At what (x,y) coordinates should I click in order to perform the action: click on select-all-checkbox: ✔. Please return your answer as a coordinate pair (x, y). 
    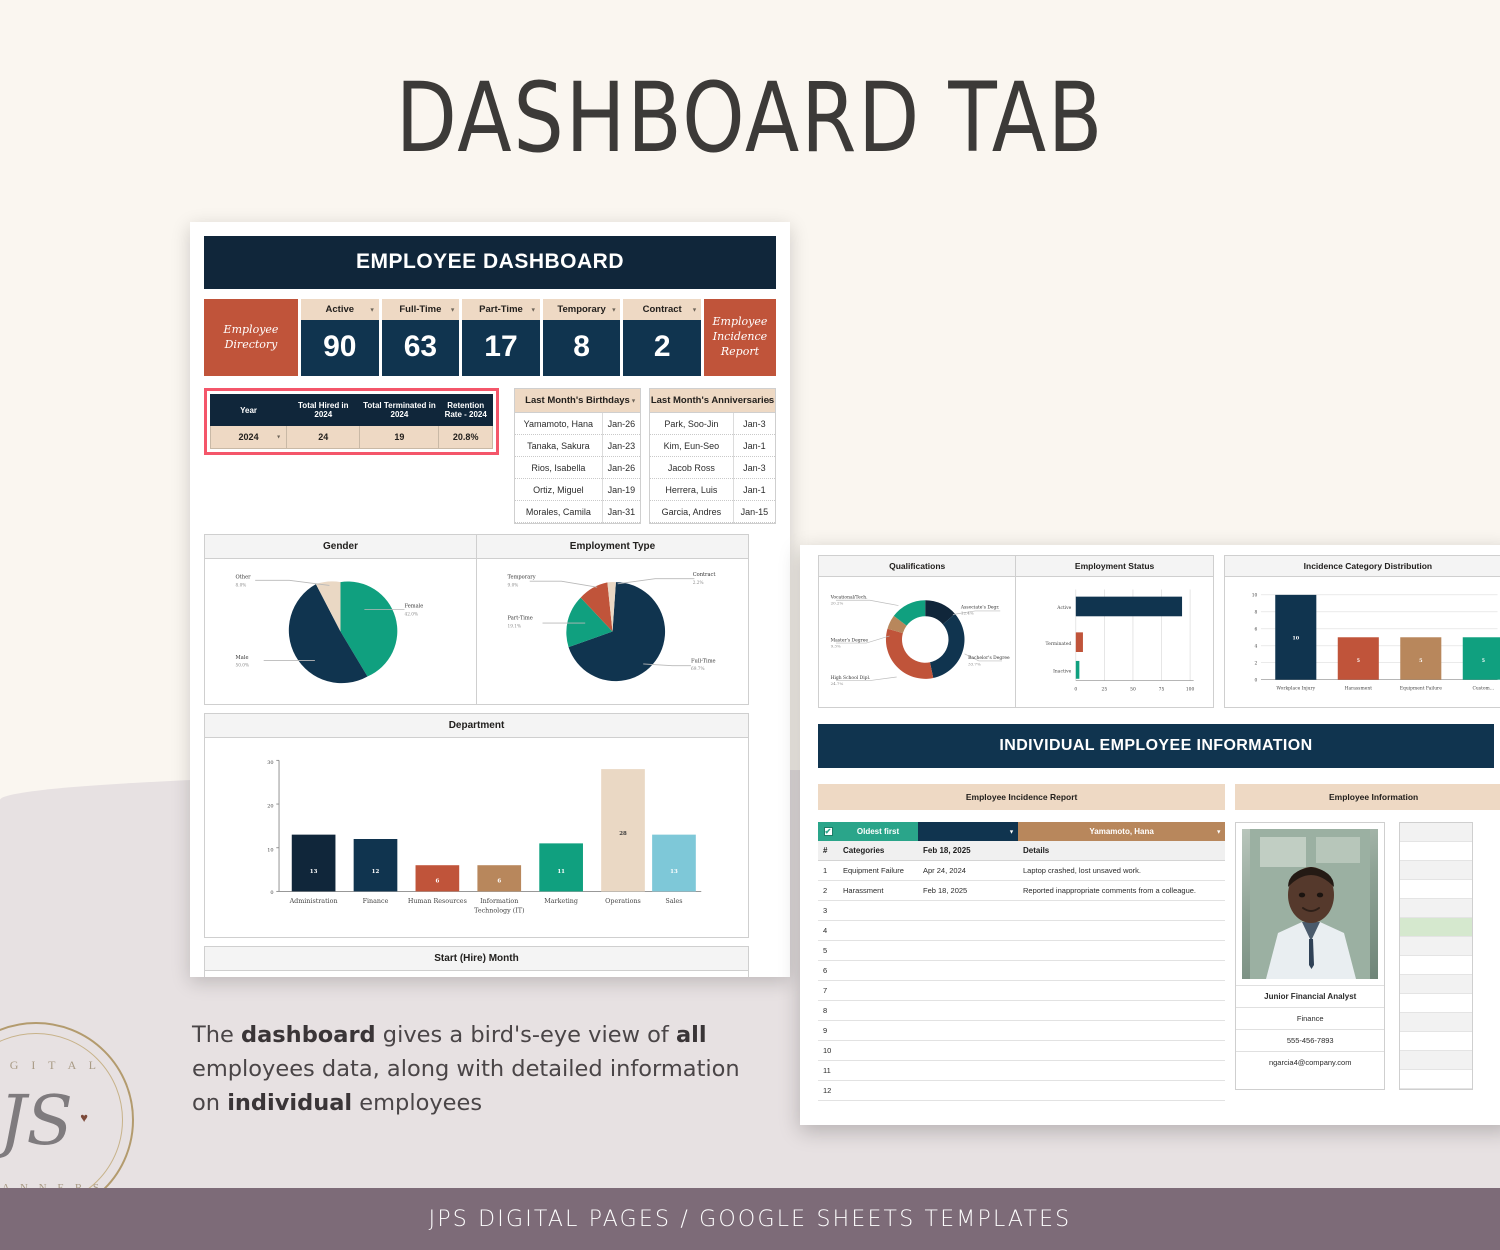
    Looking at the image, I should click on (828, 831).